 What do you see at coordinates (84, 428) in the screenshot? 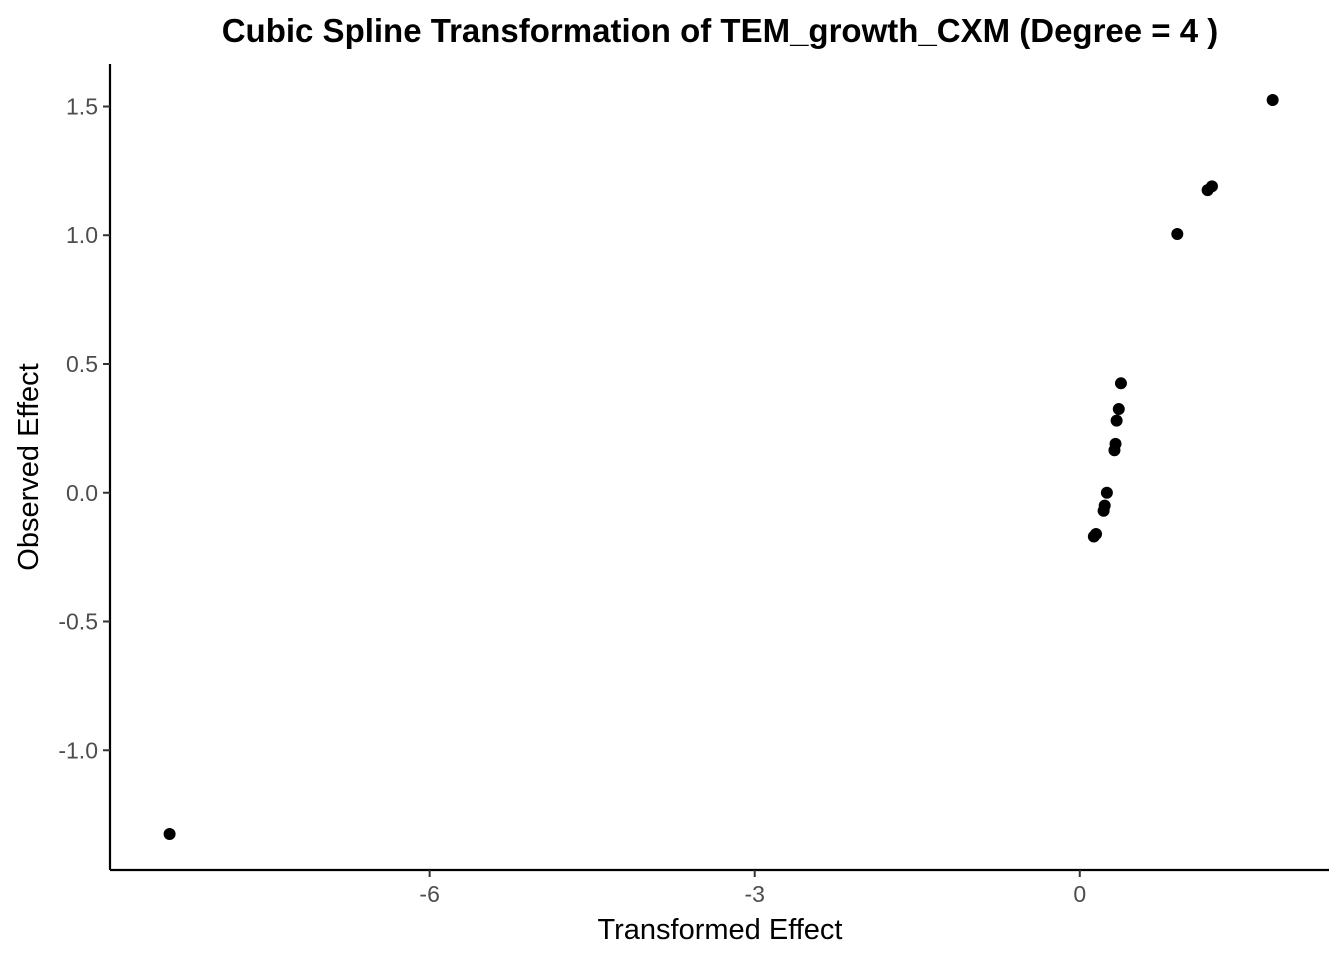
I see `y-axis-ticks: 1.5 1.0 0.5 0.0 -0.5 -1.0` at bounding box center [84, 428].